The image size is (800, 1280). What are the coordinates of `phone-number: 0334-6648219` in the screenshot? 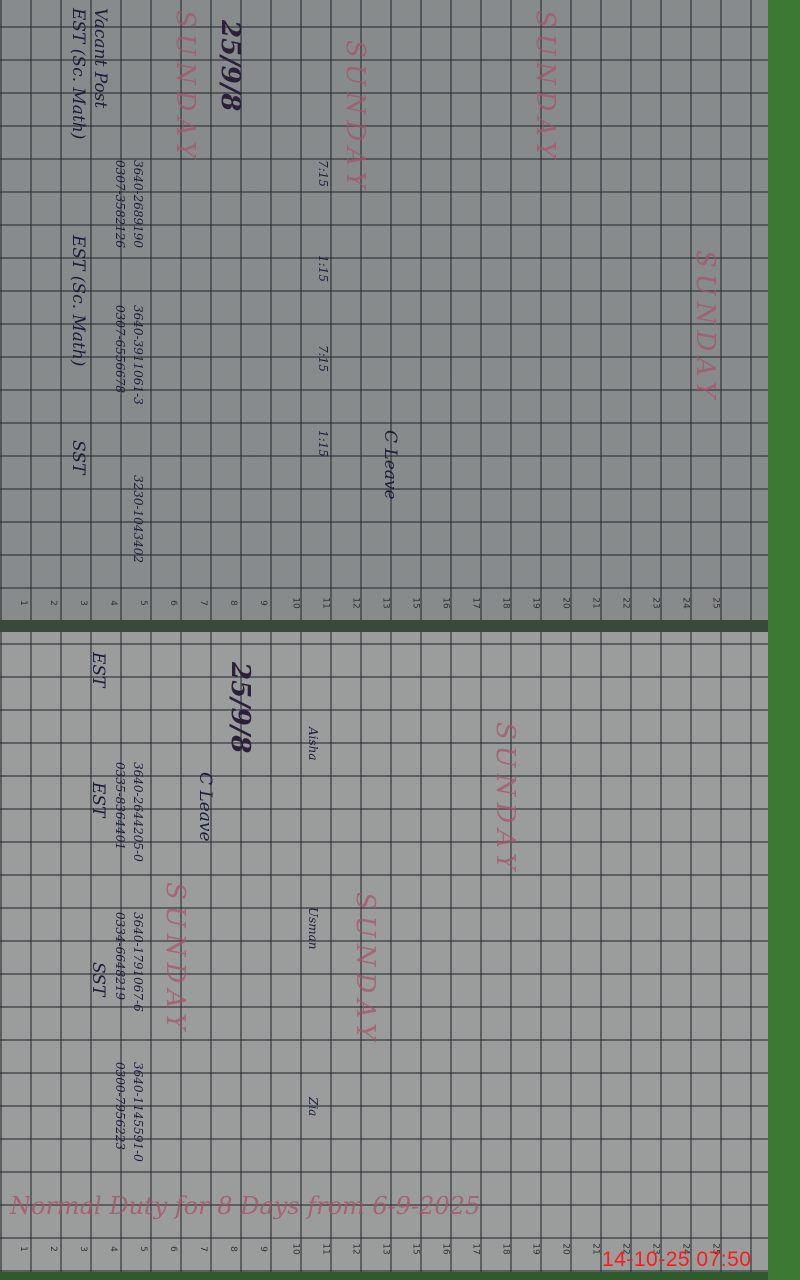 It's located at (120, 956).